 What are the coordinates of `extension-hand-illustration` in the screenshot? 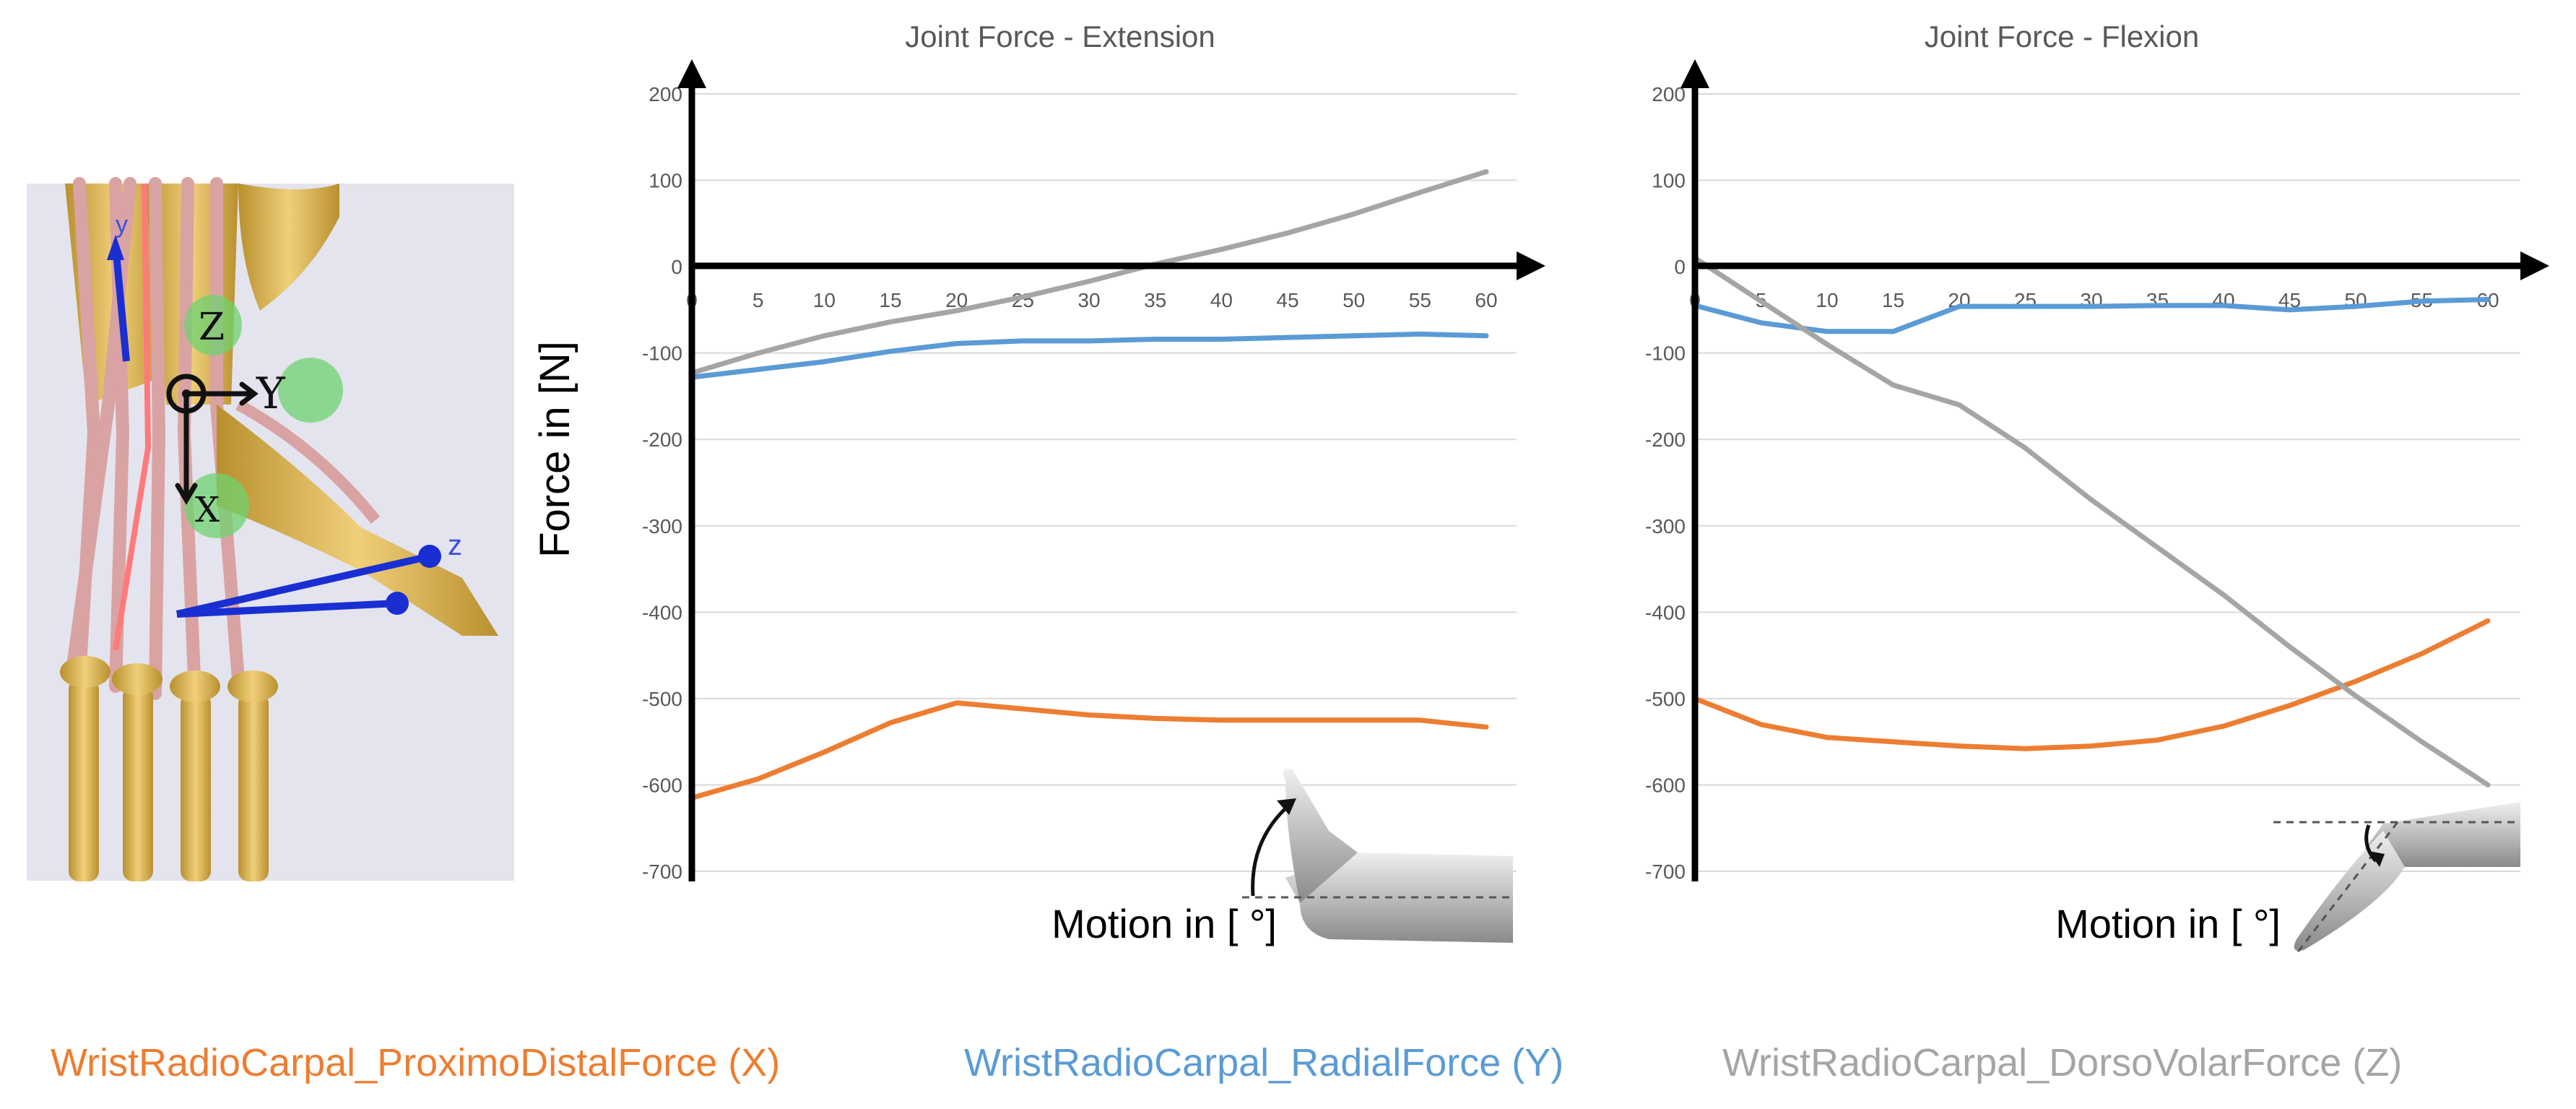 It's located at (1377, 856).